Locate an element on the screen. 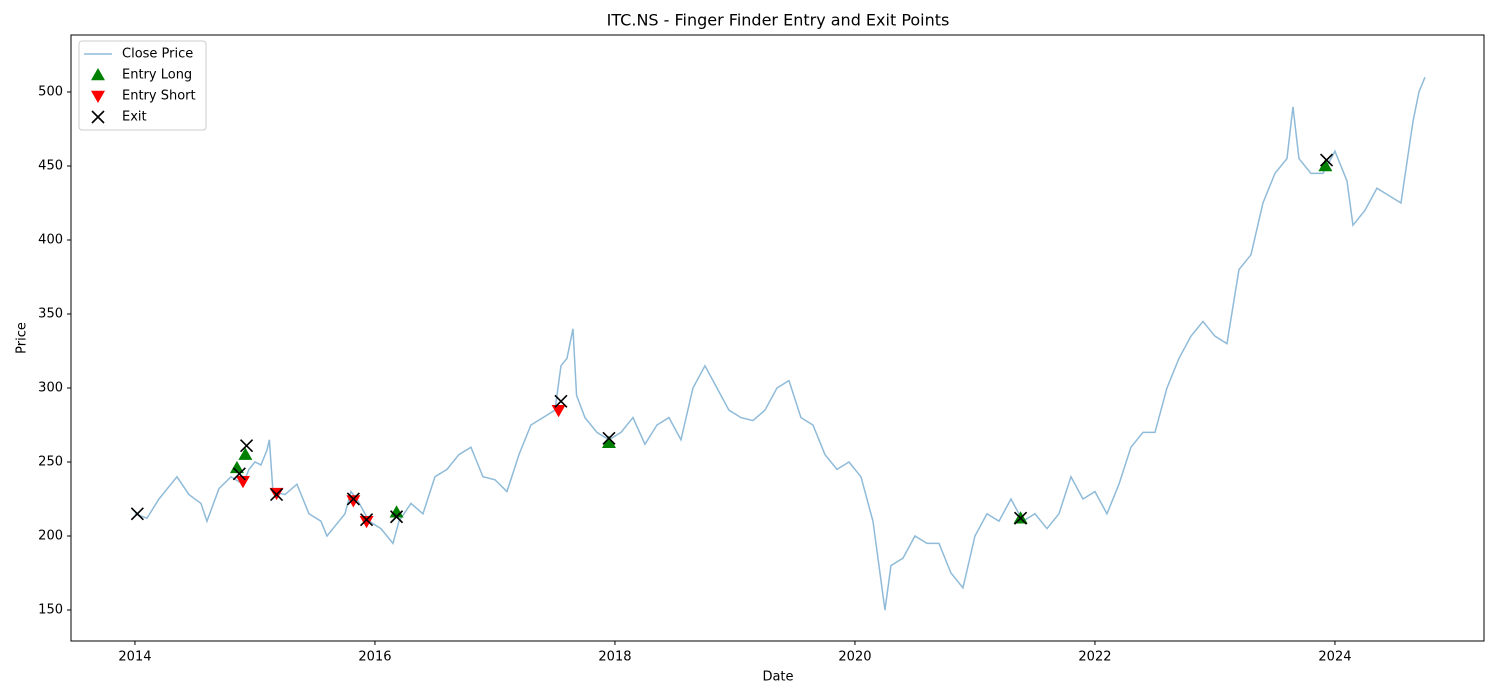 The width and height of the screenshot is (1500, 700). y-axis-label: Price is located at coordinates (22, 338).